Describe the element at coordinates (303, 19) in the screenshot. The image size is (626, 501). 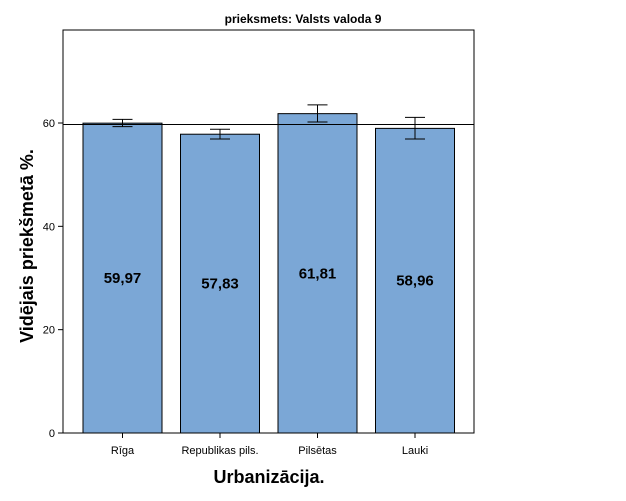
I see `chart-title: prieksmets: Valsts valoda 9` at that location.